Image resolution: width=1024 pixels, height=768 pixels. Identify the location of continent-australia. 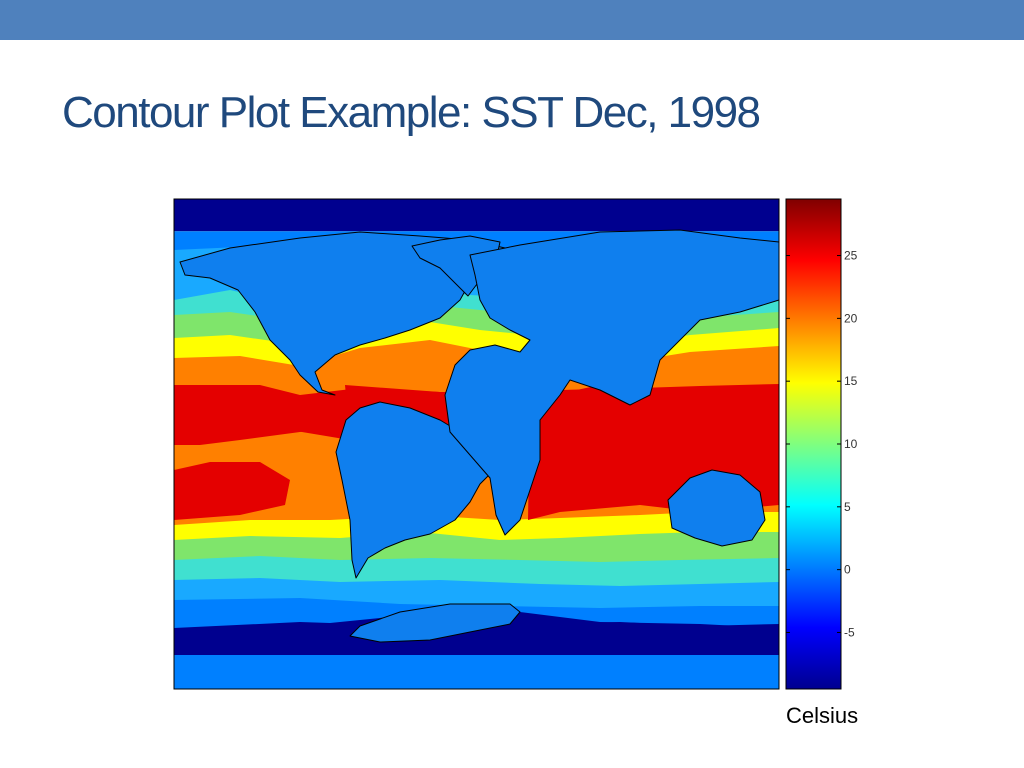
(716, 508).